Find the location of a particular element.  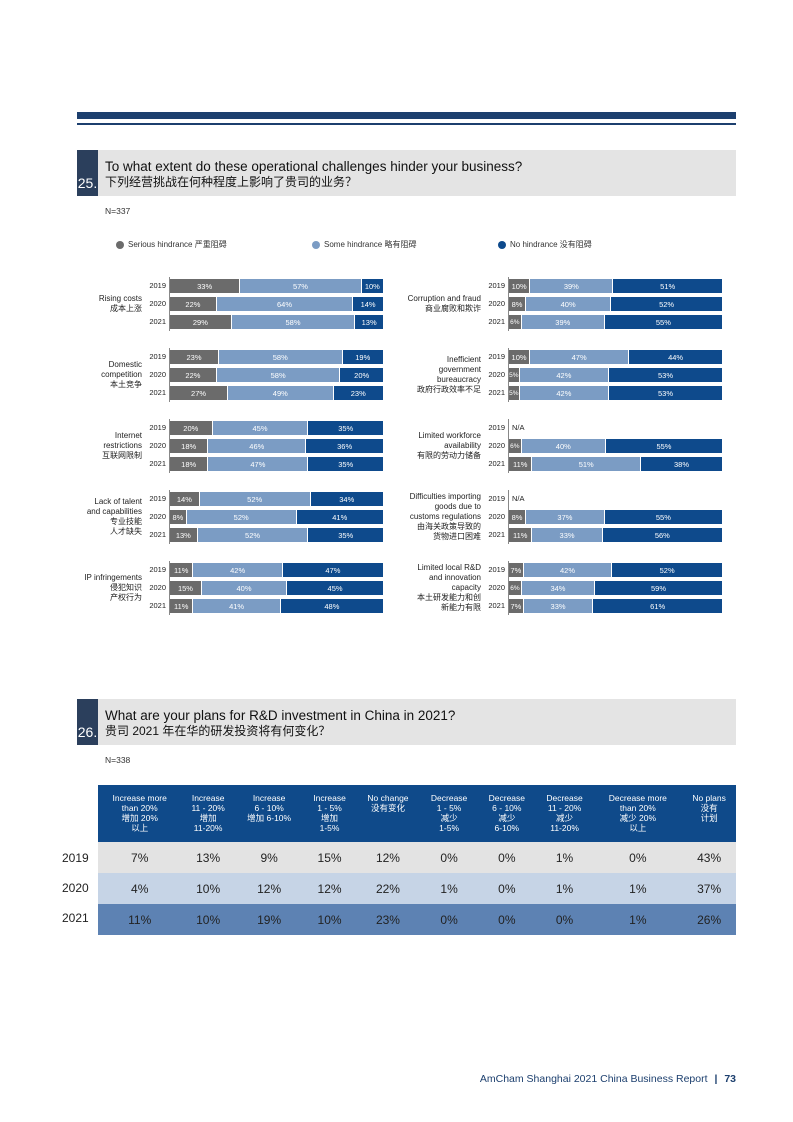

bar-segment: 40% is located at coordinates (569, 304).